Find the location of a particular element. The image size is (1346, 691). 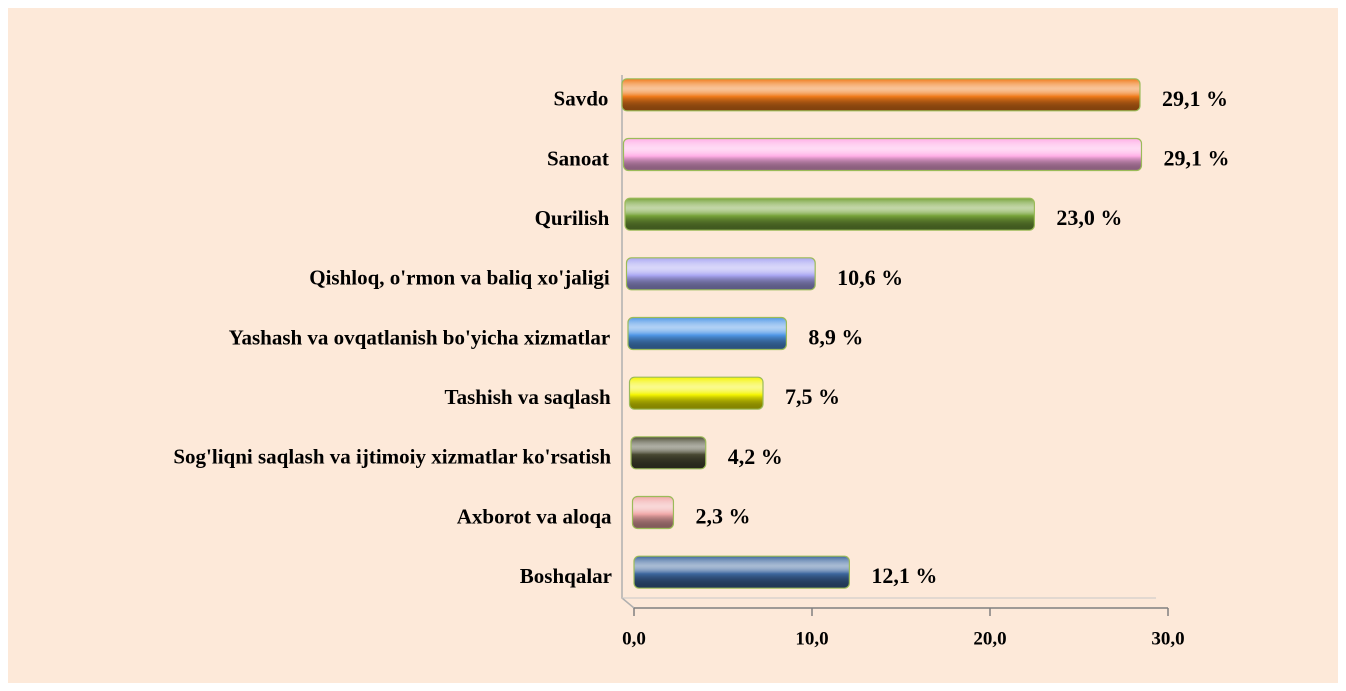

x-tick-label: 0,0 is located at coordinates (634, 638).